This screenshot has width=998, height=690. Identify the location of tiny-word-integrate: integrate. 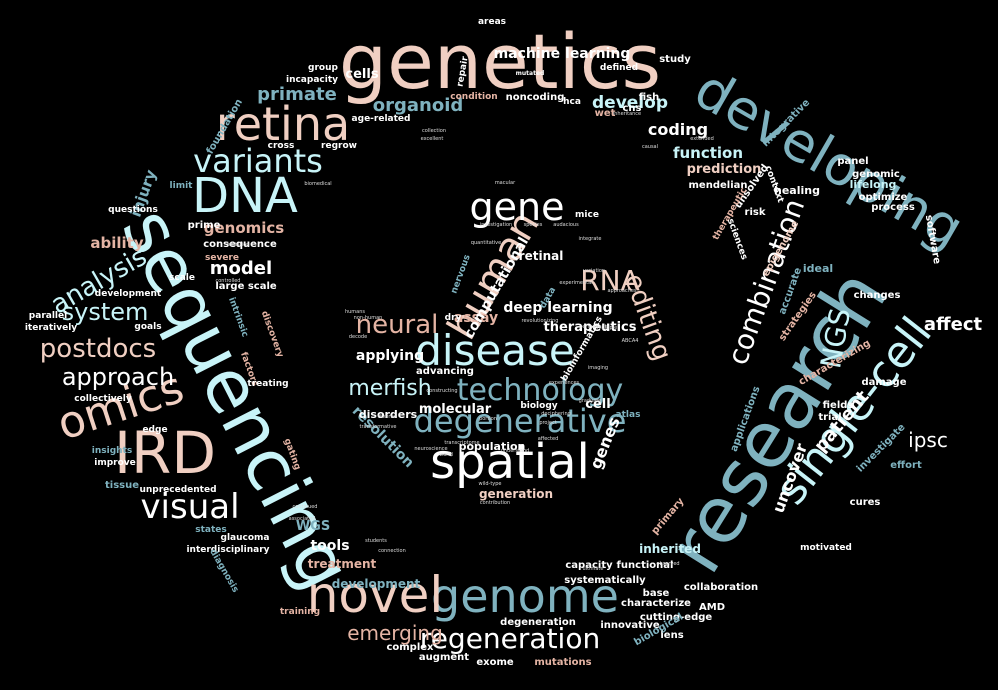
(590, 239).